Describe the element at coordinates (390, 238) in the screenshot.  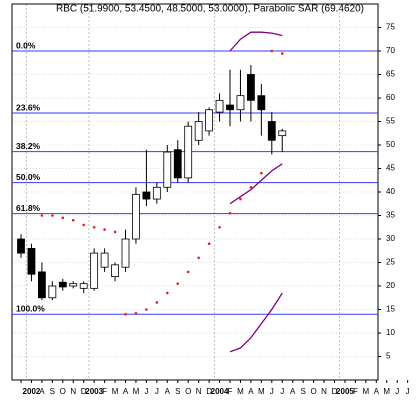
I see `y-tick-label: 30` at that location.